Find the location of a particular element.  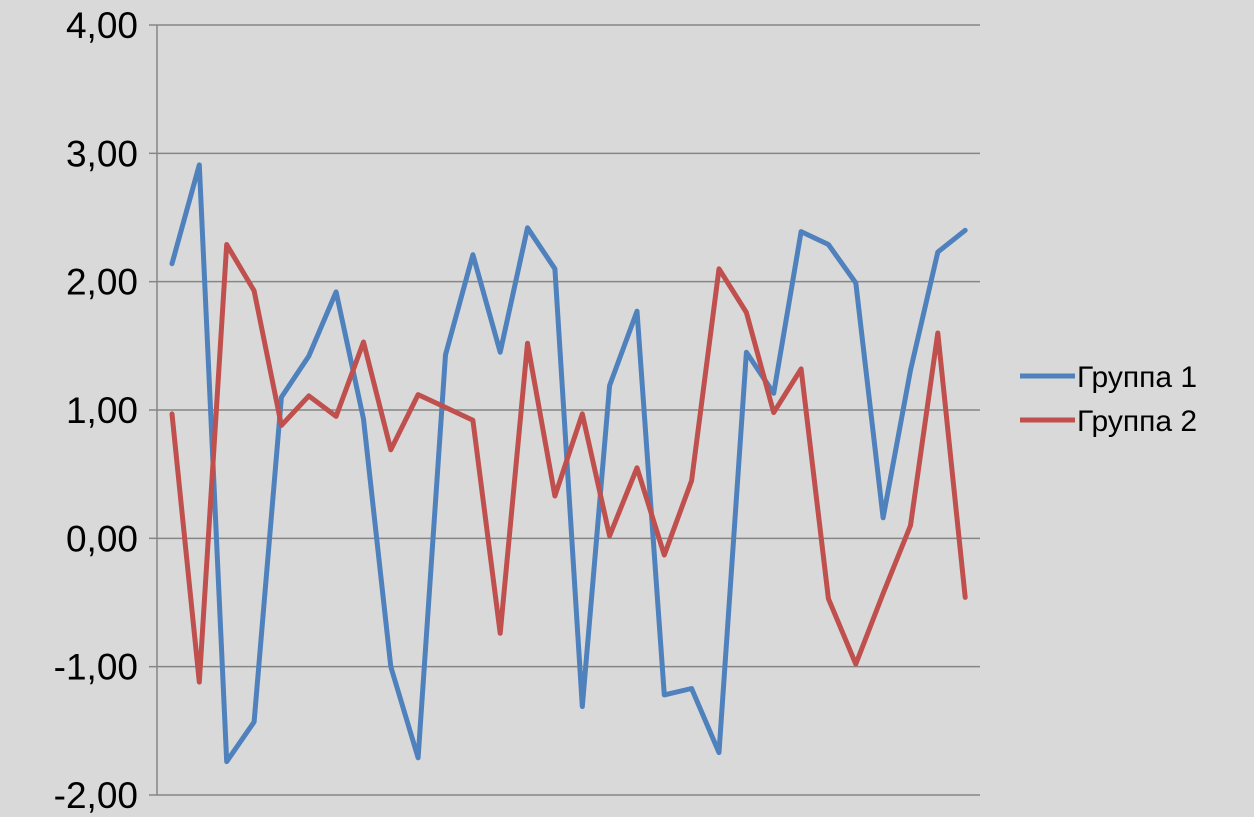

y-tick-label: -2,00 is located at coordinates (96, 795).